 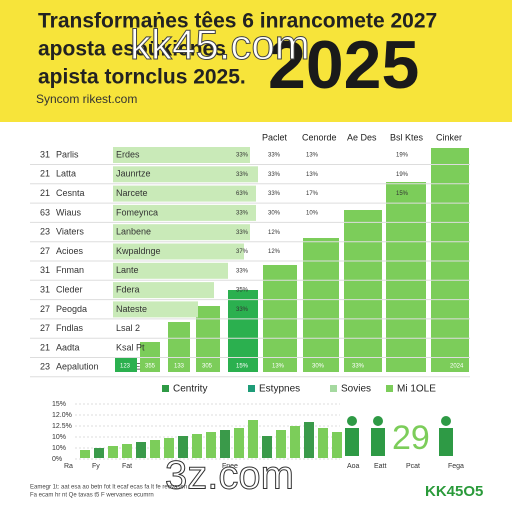 What do you see at coordinates (66, 174) in the screenshot?
I see `table-cell: Latta` at bounding box center [66, 174].